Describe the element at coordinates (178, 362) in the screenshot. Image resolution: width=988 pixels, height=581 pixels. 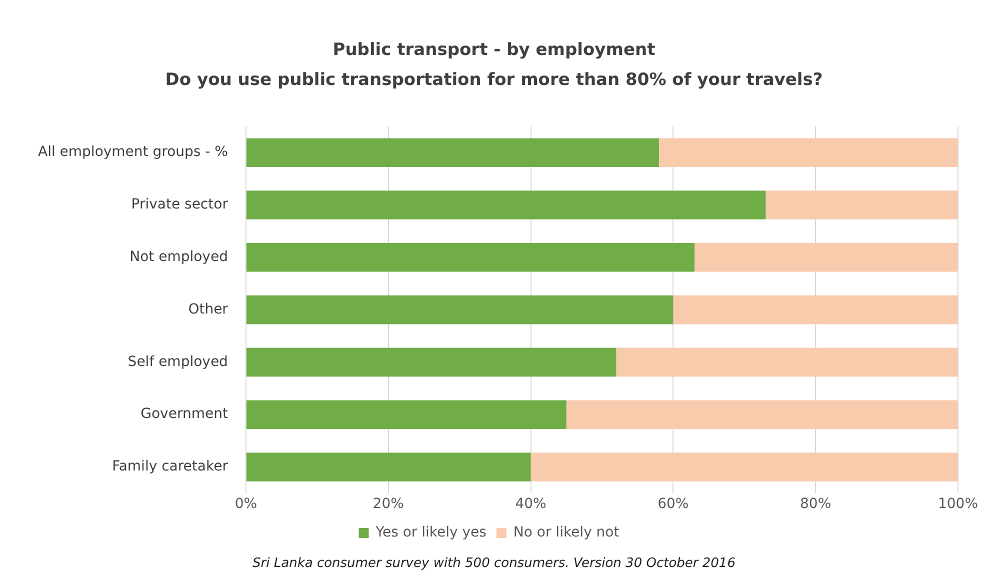
I see `y-tick-label: Self employed` at that location.